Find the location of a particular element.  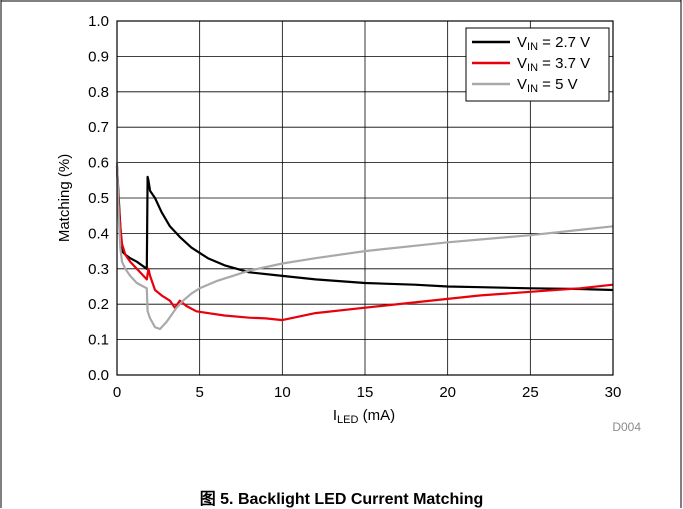

x-axis-label: ILED (mA) is located at coordinates (364, 416).